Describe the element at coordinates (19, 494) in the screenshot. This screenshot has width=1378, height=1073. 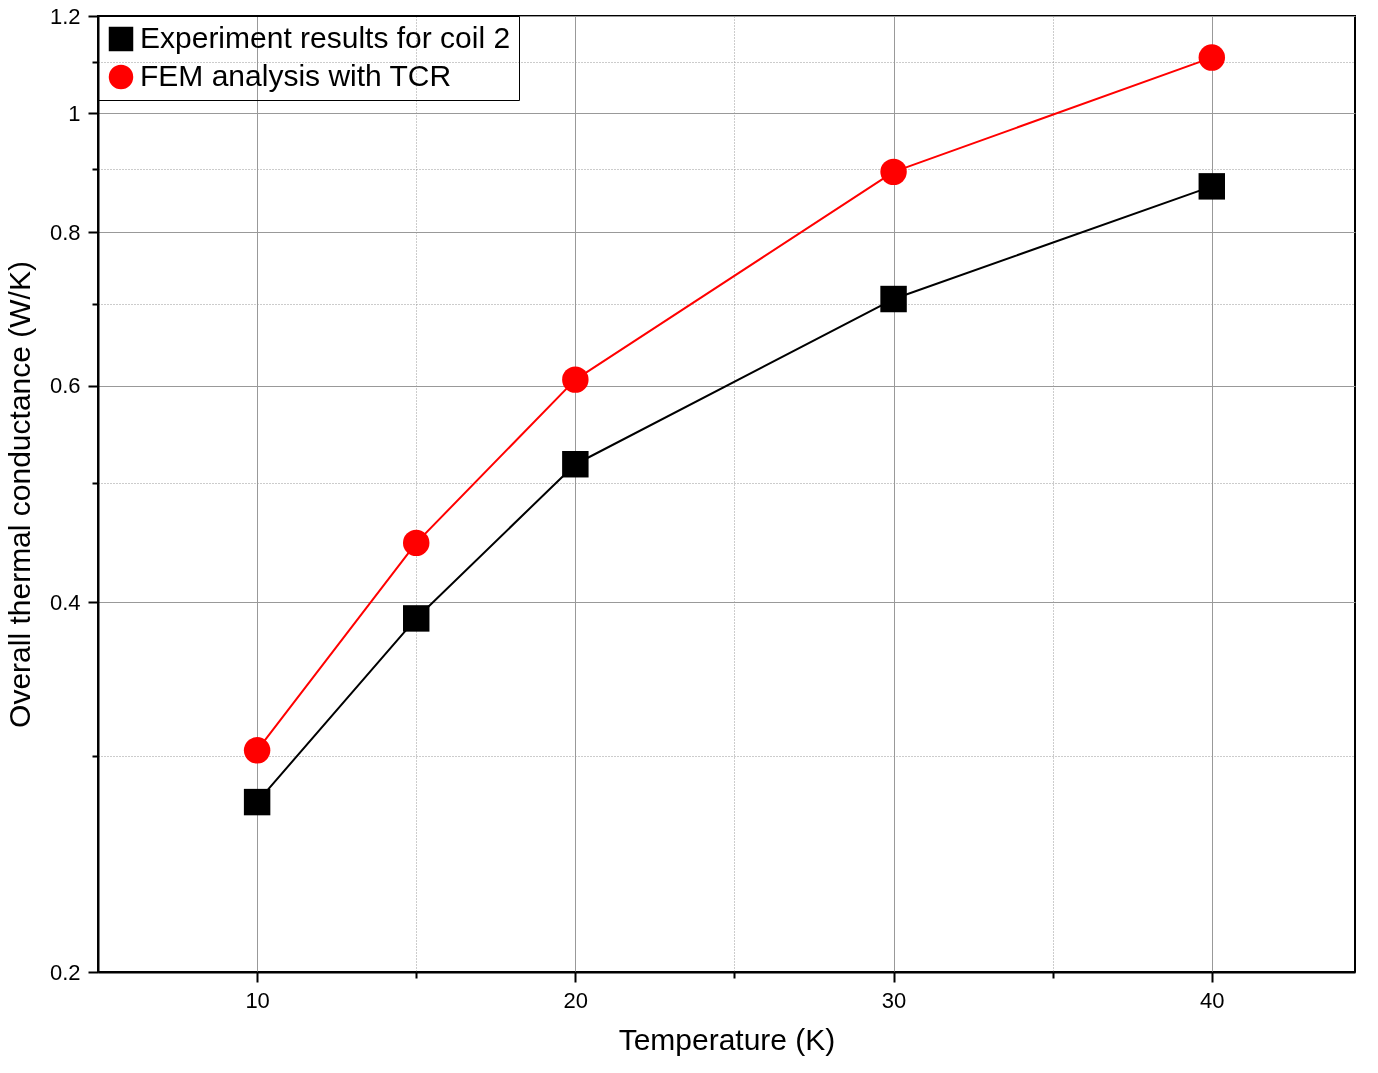
I see `y-axis-title: Overall thermal conductance (W/K)` at that location.